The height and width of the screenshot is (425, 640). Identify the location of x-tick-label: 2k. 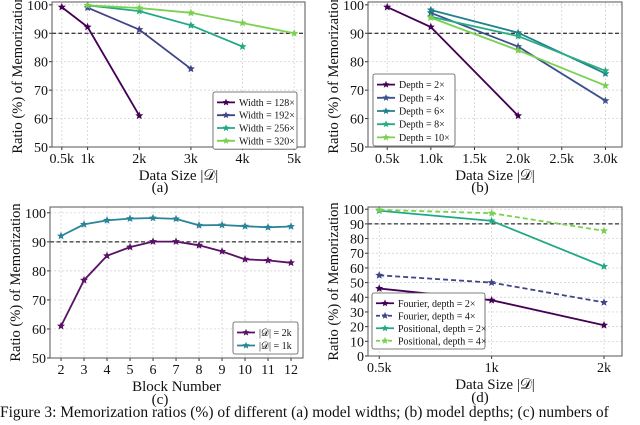
(139, 159).